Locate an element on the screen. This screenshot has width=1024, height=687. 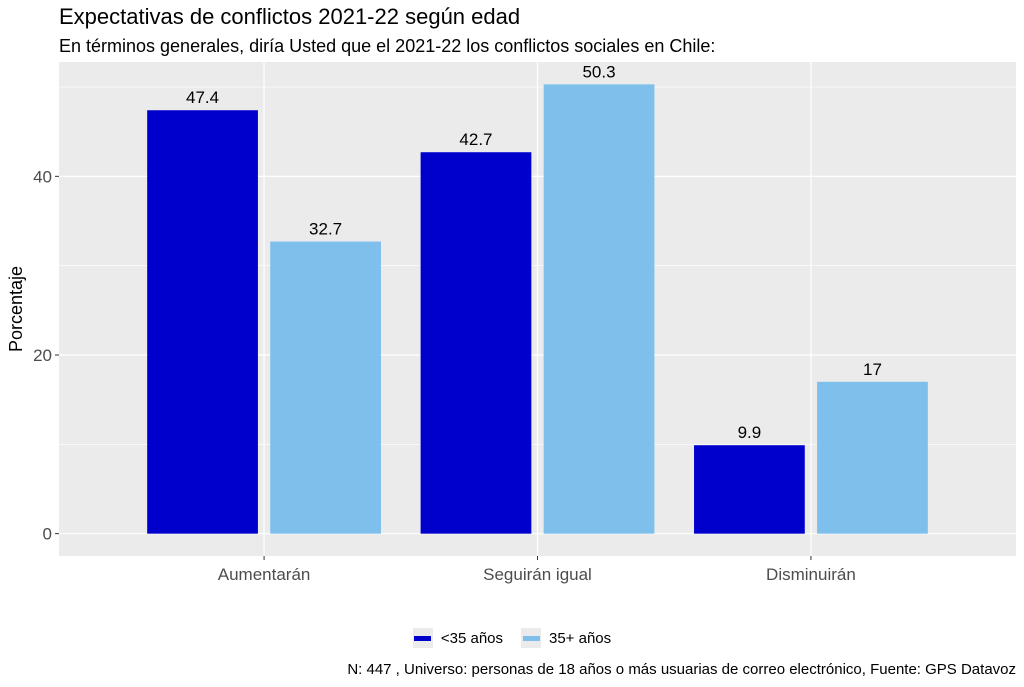
x-tick-label: Seguirán igual is located at coordinates (537, 574).